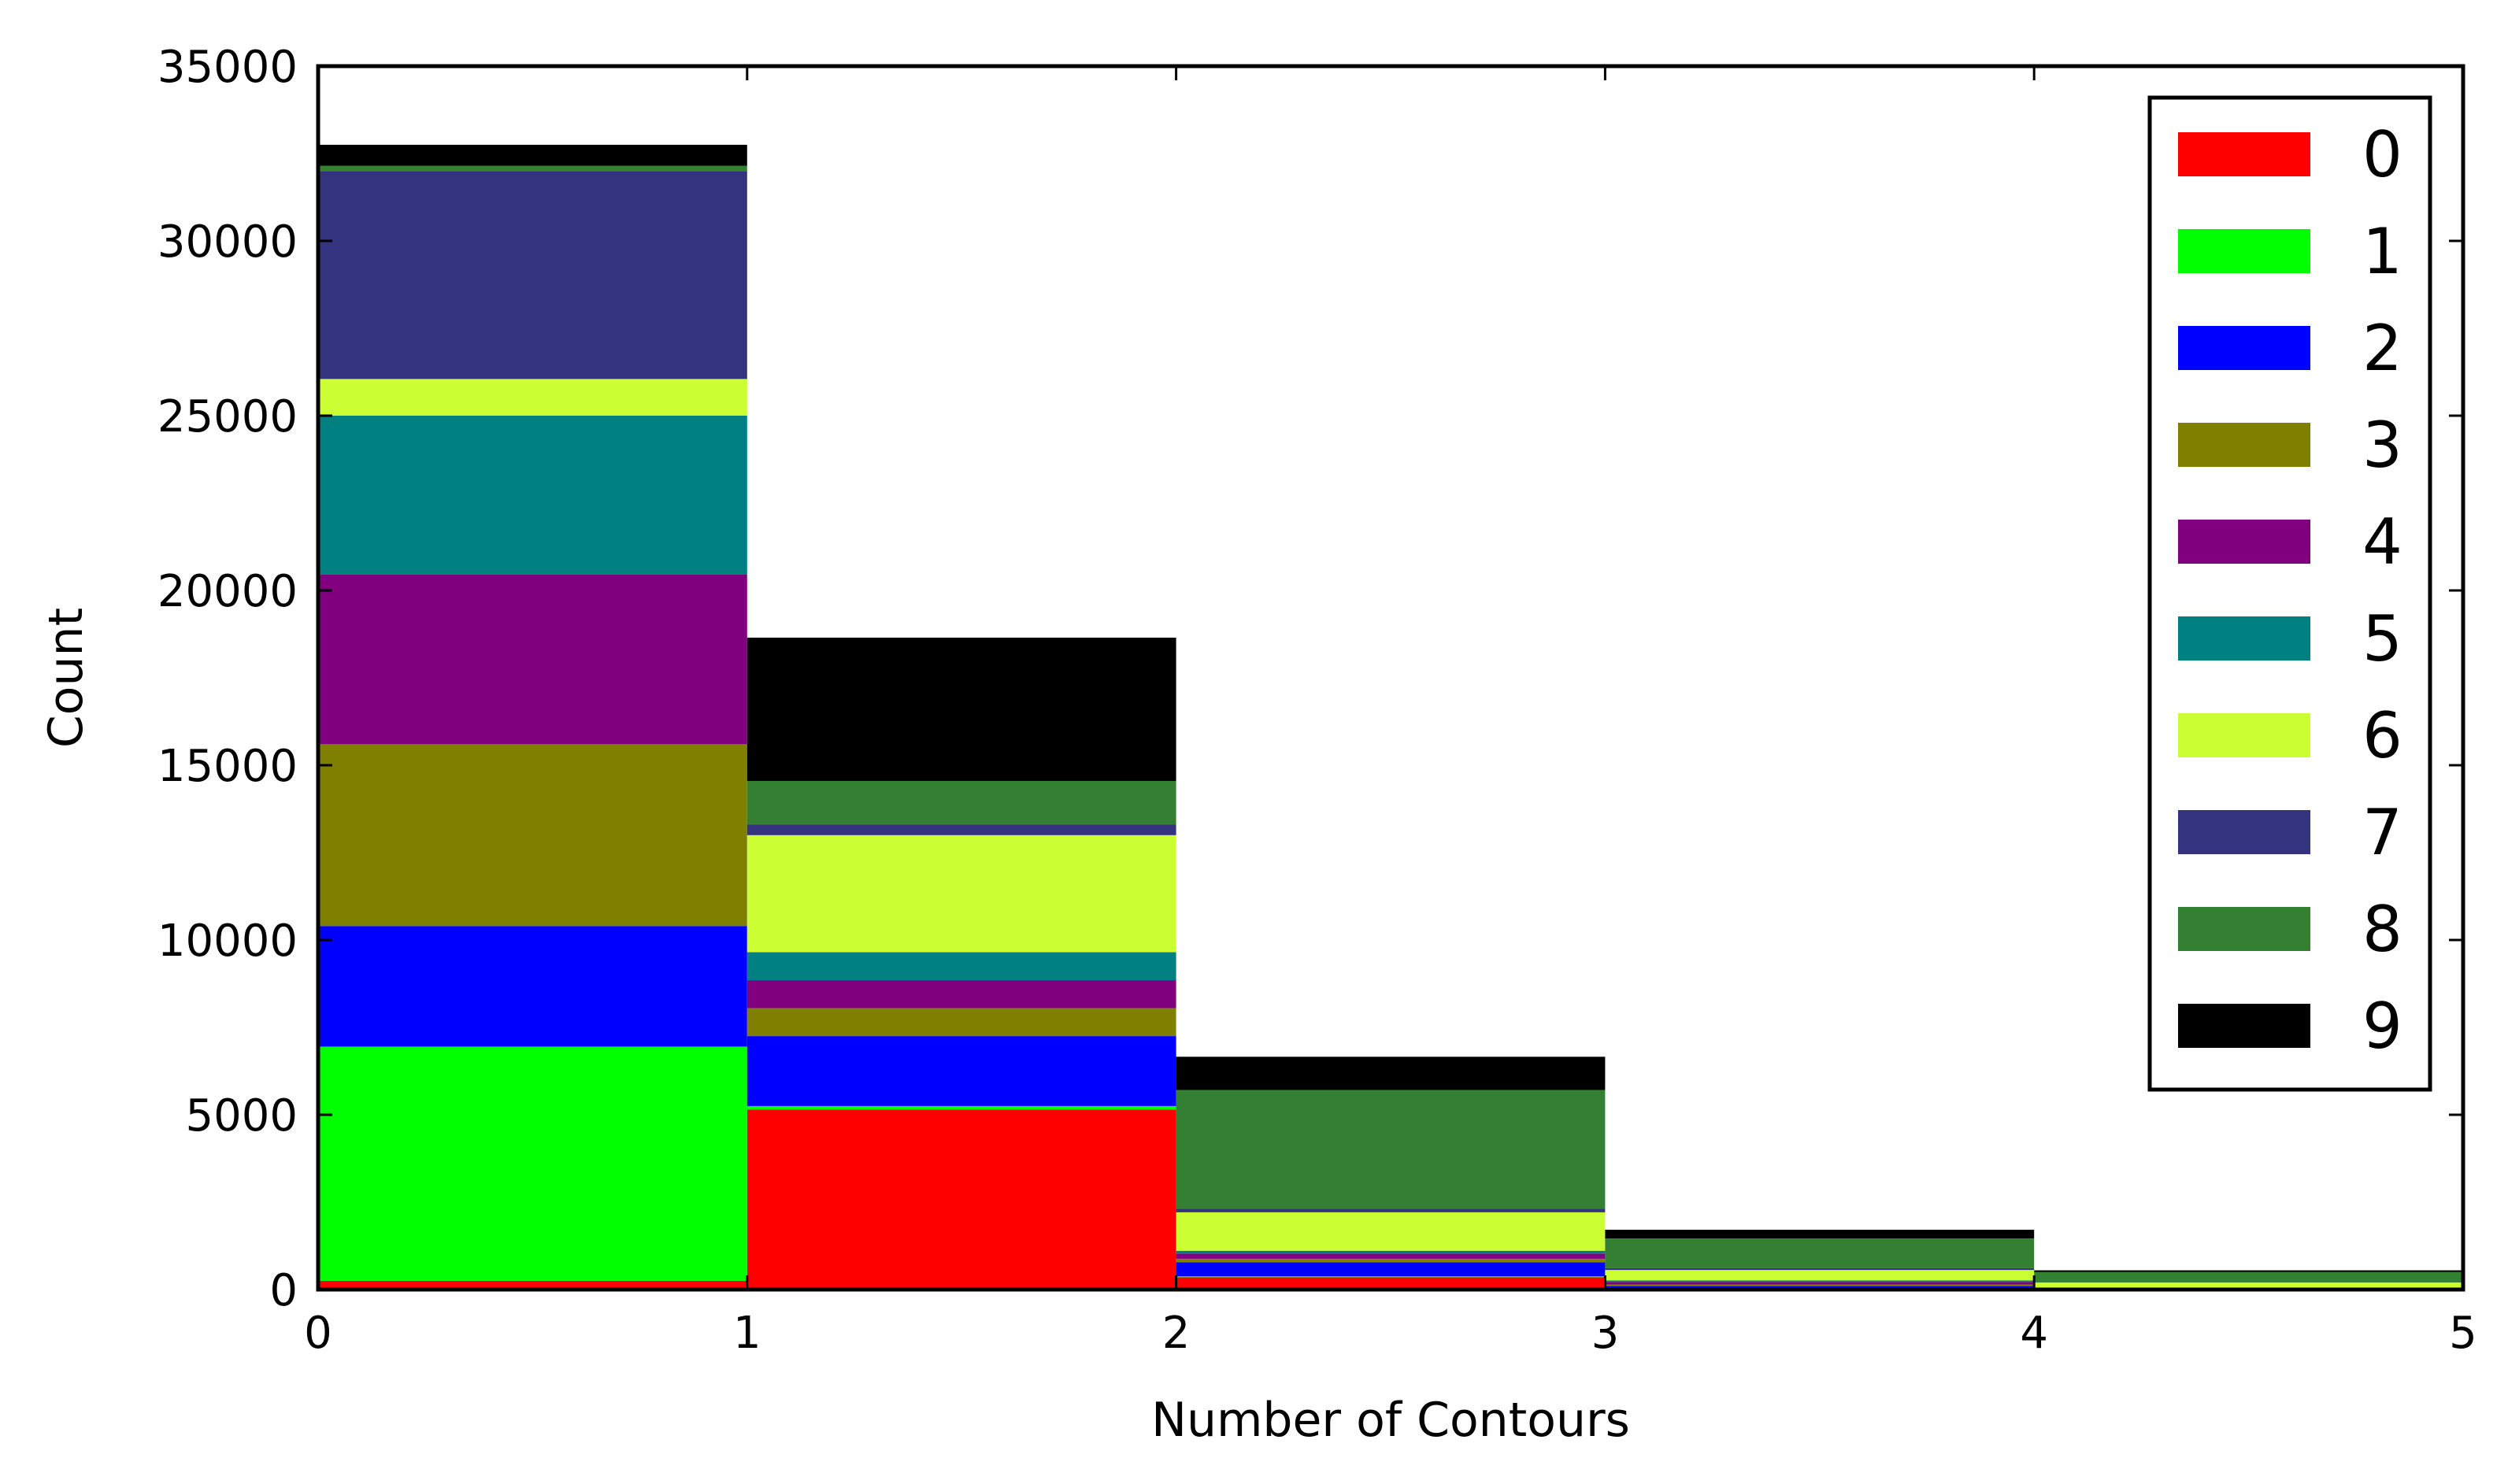  Describe the element at coordinates (2382, 736) in the screenshot. I see `legend-label-6: 6` at that location.